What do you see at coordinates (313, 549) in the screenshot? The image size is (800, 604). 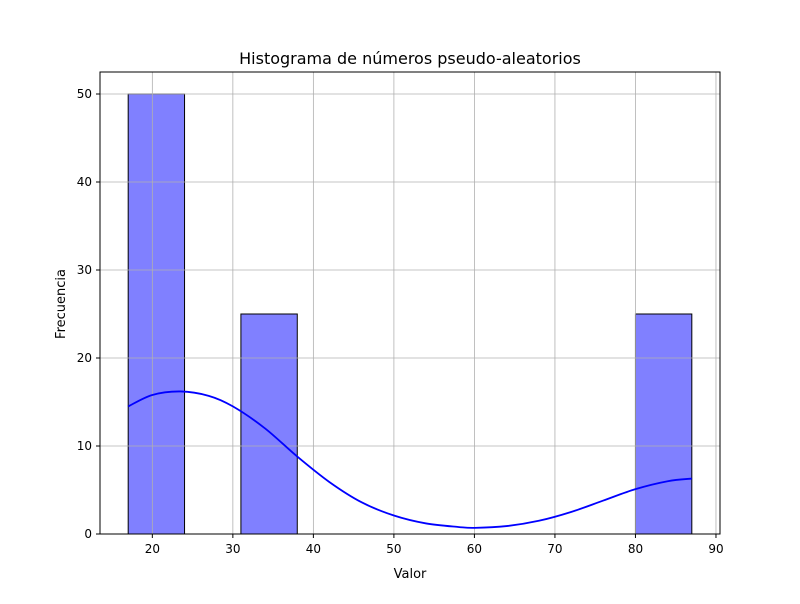 I see `x-tick-label: 40` at bounding box center [313, 549].